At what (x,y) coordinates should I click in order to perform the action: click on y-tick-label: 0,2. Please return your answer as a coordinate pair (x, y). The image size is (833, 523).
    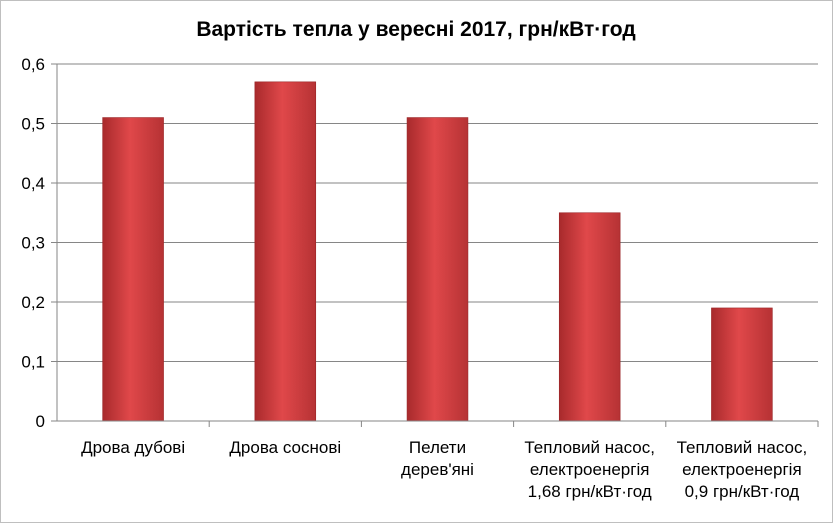
    Looking at the image, I should click on (33, 302).